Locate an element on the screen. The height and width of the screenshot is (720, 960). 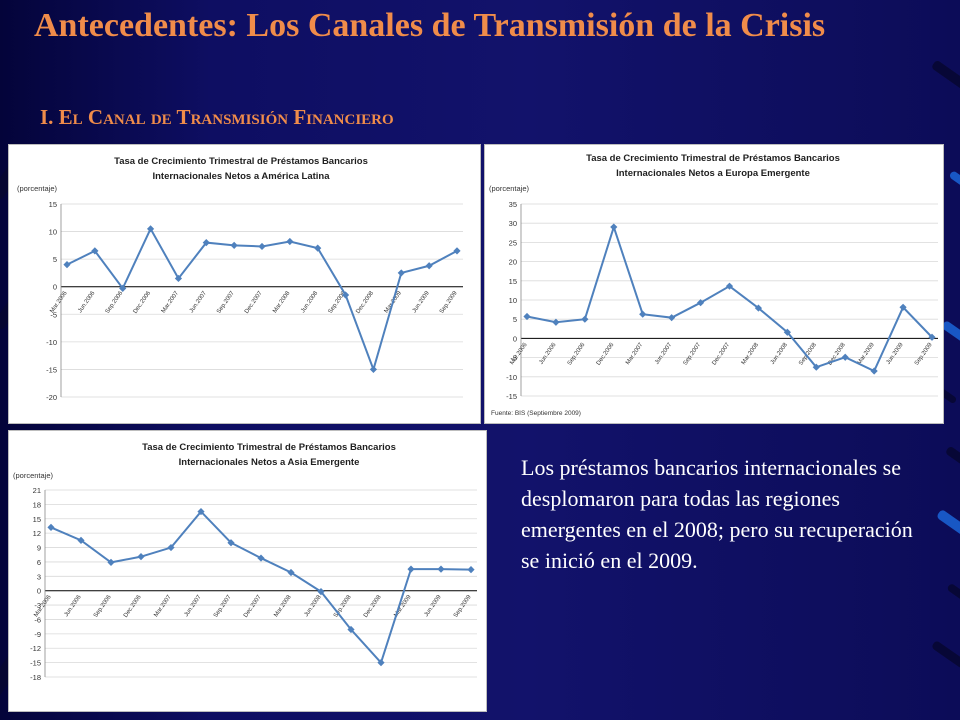
slide-subtitle: I. El Canal de Transmisión Financiero is located at coordinates (217, 117).